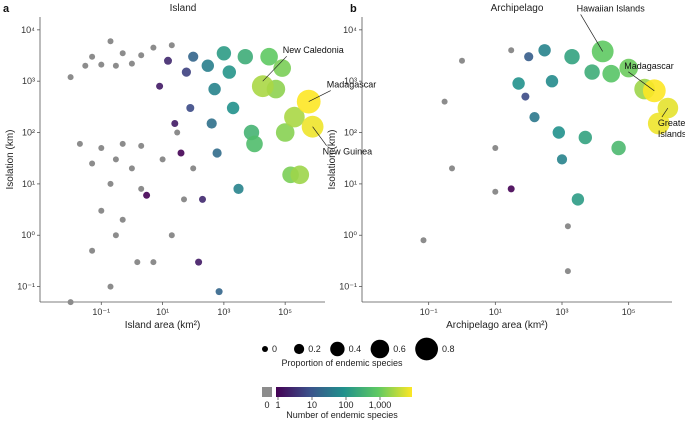  What do you see at coordinates (350, 30) in the screenshot?
I see `y-tick-label: 10⁴` at bounding box center [350, 30].